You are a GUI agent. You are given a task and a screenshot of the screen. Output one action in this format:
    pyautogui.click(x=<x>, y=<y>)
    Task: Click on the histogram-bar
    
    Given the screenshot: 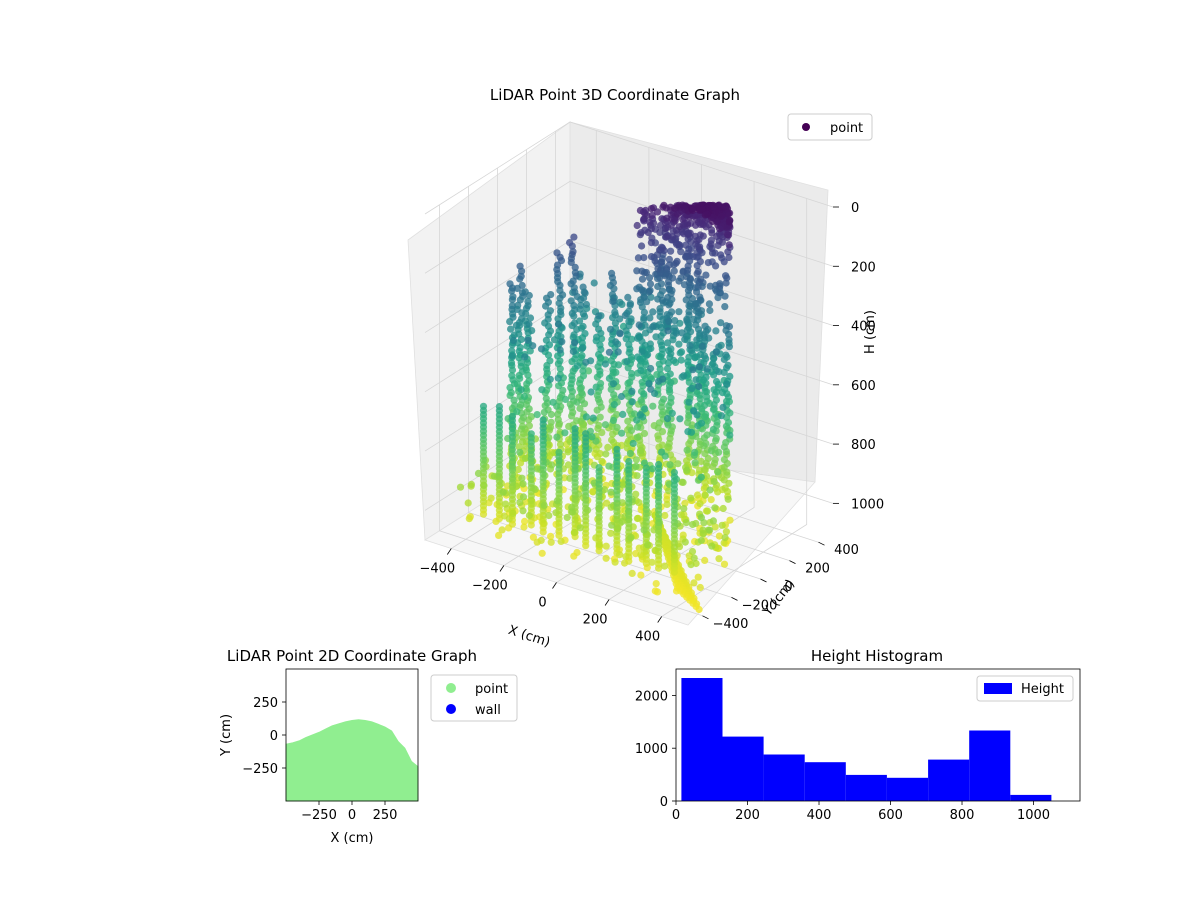 What is the action you would take?
    pyautogui.click(x=1031, y=797)
    